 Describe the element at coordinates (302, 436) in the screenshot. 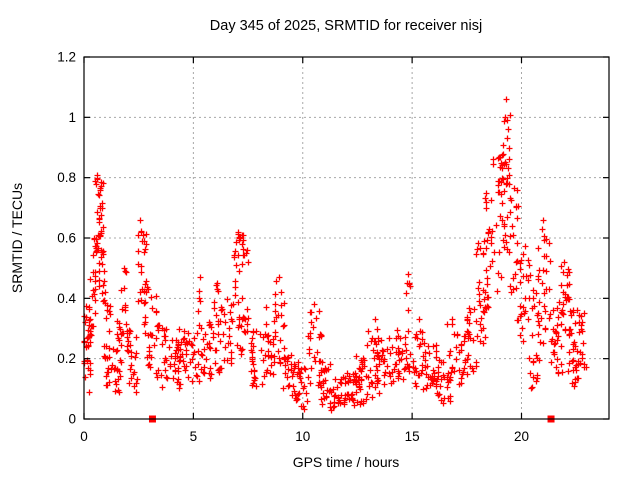

I see `x-tick-label: 10` at that location.